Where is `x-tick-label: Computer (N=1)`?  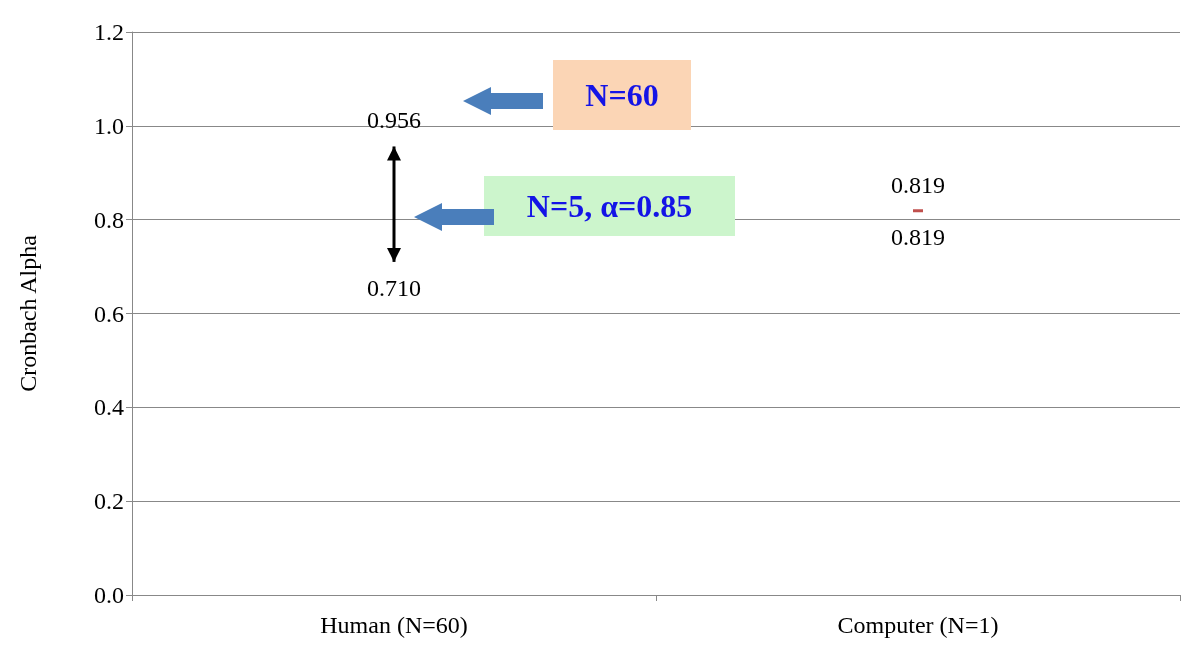
x-tick-label: Computer (N=1) is located at coordinates (918, 625).